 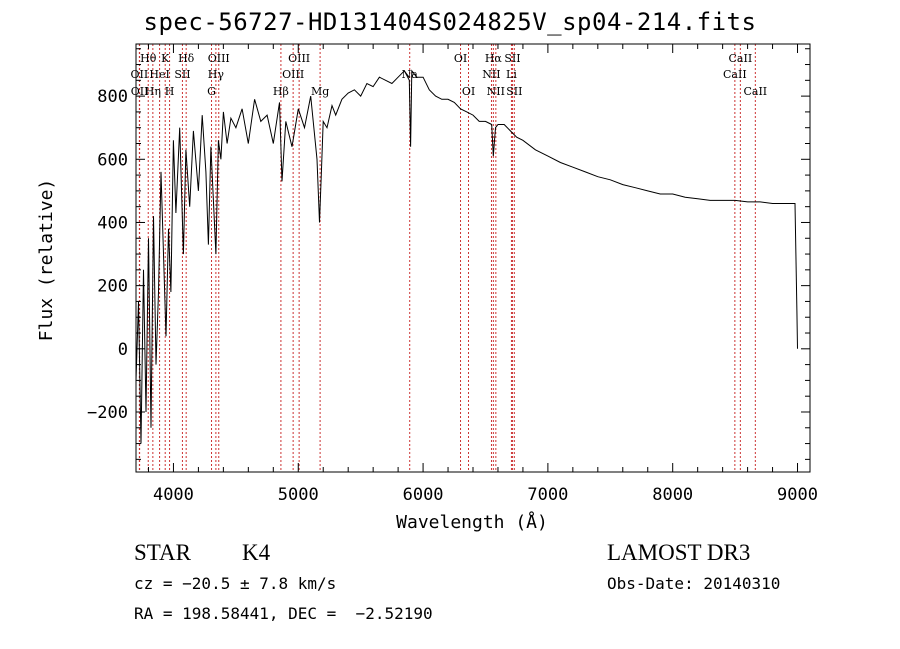 What do you see at coordinates (165, 58) in the screenshot?
I see `line-label: K` at bounding box center [165, 58].